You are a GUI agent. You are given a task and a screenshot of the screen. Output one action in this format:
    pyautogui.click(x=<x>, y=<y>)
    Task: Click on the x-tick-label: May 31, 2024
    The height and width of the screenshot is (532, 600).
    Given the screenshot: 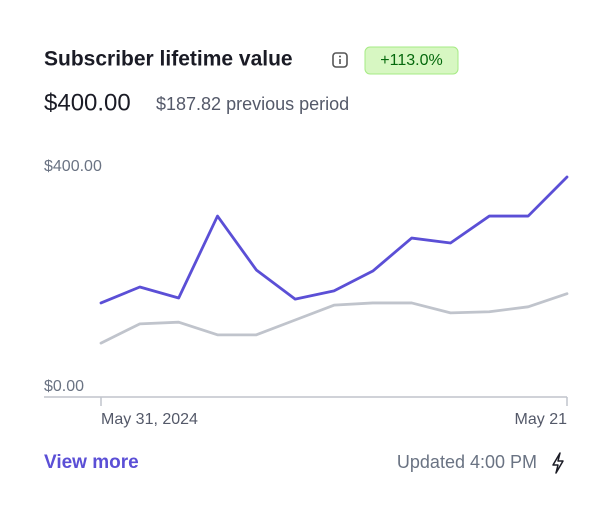 What is the action you would take?
    pyautogui.click(x=149, y=419)
    